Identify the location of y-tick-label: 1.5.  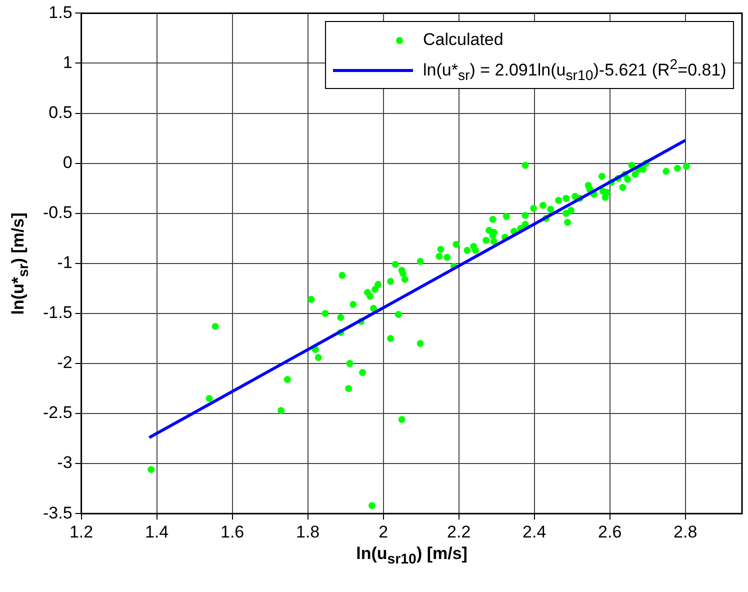
(60, 12).